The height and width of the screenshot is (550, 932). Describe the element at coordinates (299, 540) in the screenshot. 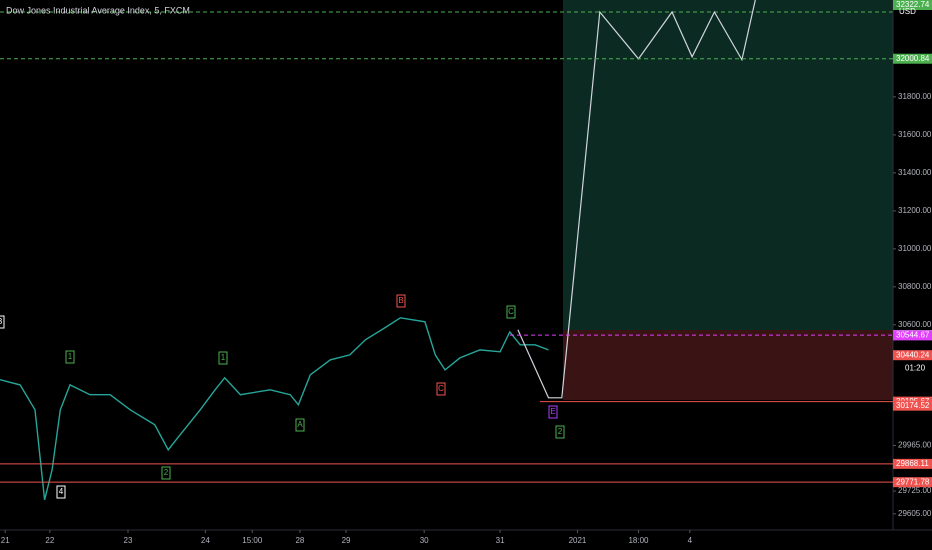

I see `x-tick-label: 28` at that location.